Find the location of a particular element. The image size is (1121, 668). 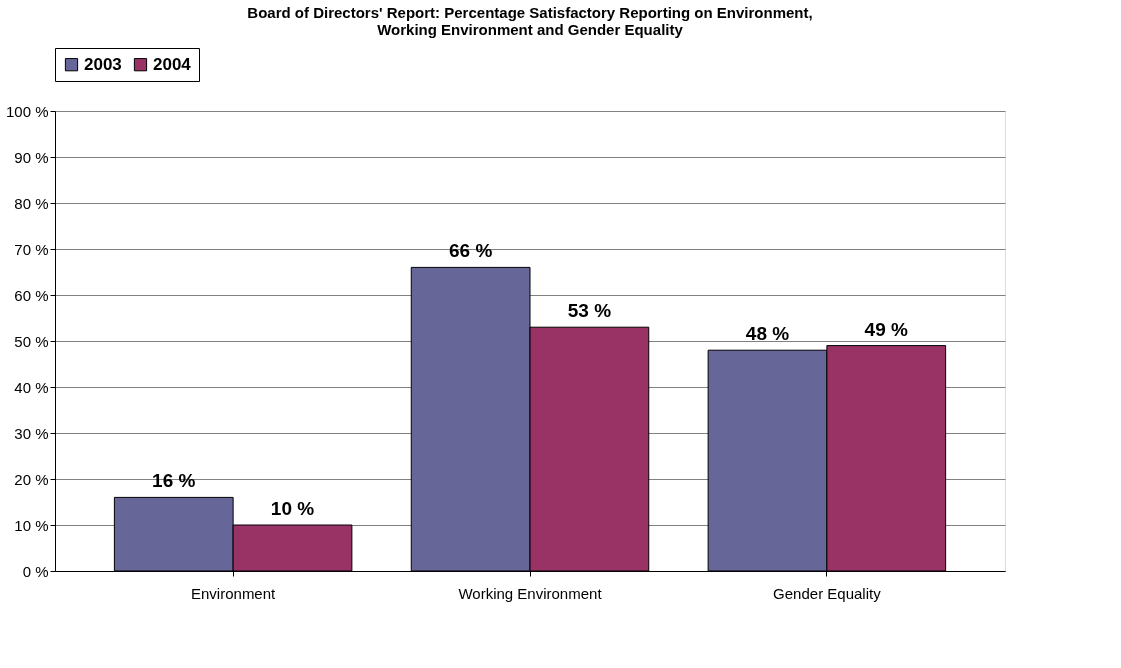

y-tick-label: 0 % is located at coordinates (35, 571).